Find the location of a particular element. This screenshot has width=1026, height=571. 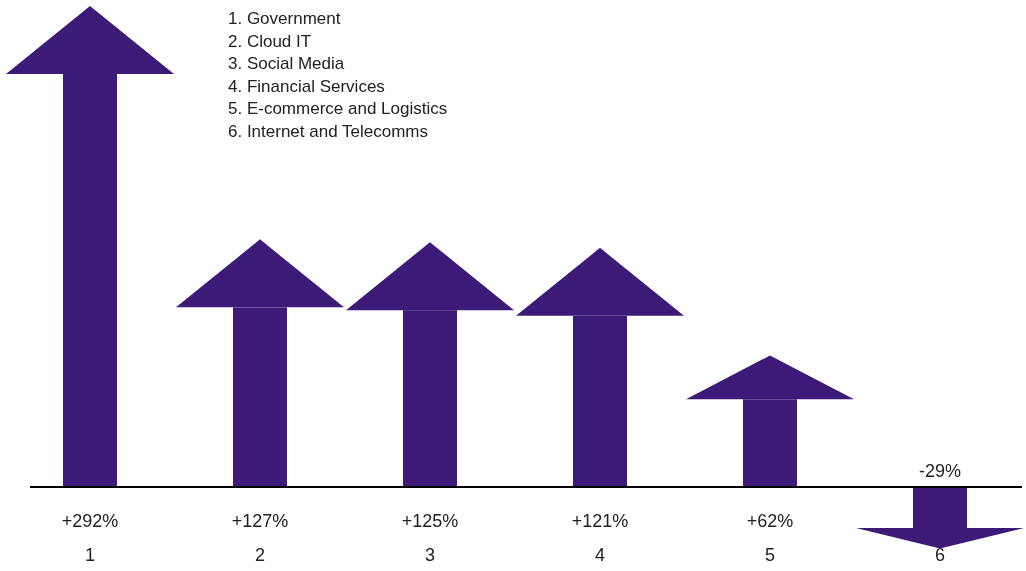

annotation: 4. Financial Services is located at coordinates (306, 86).